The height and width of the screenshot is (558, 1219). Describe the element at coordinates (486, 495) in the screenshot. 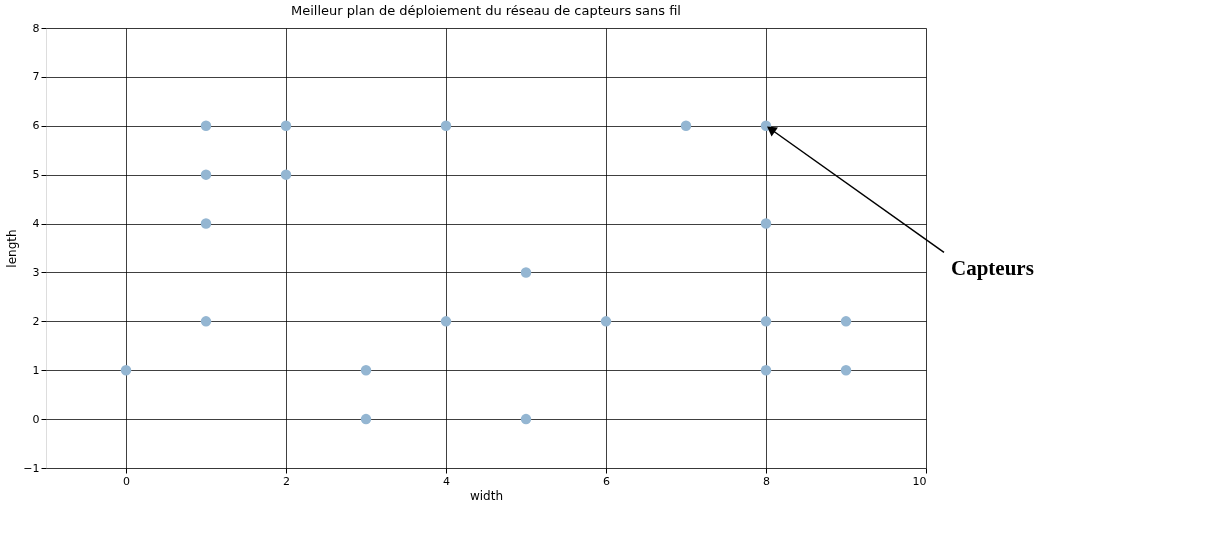

I see `x-axis-title: width` at that location.